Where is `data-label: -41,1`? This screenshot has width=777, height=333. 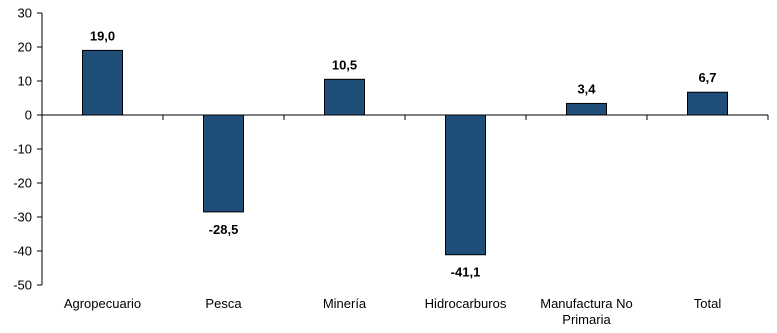 data-label: -41,1 is located at coordinates (466, 272).